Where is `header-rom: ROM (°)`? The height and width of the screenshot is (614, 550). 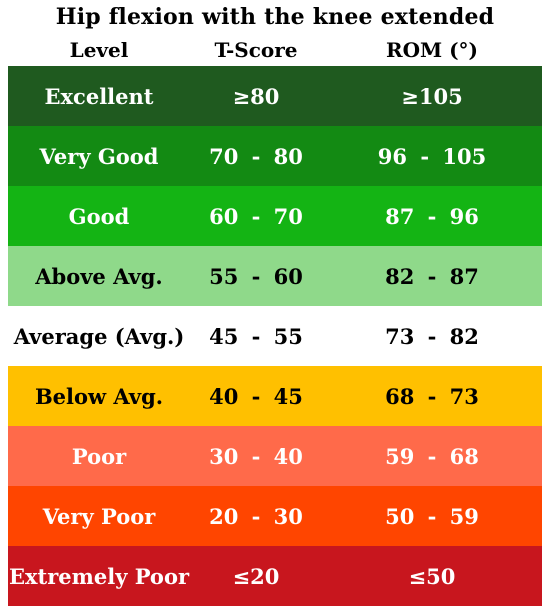
header-rom: ROM (°) is located at coordinates (432, 50).